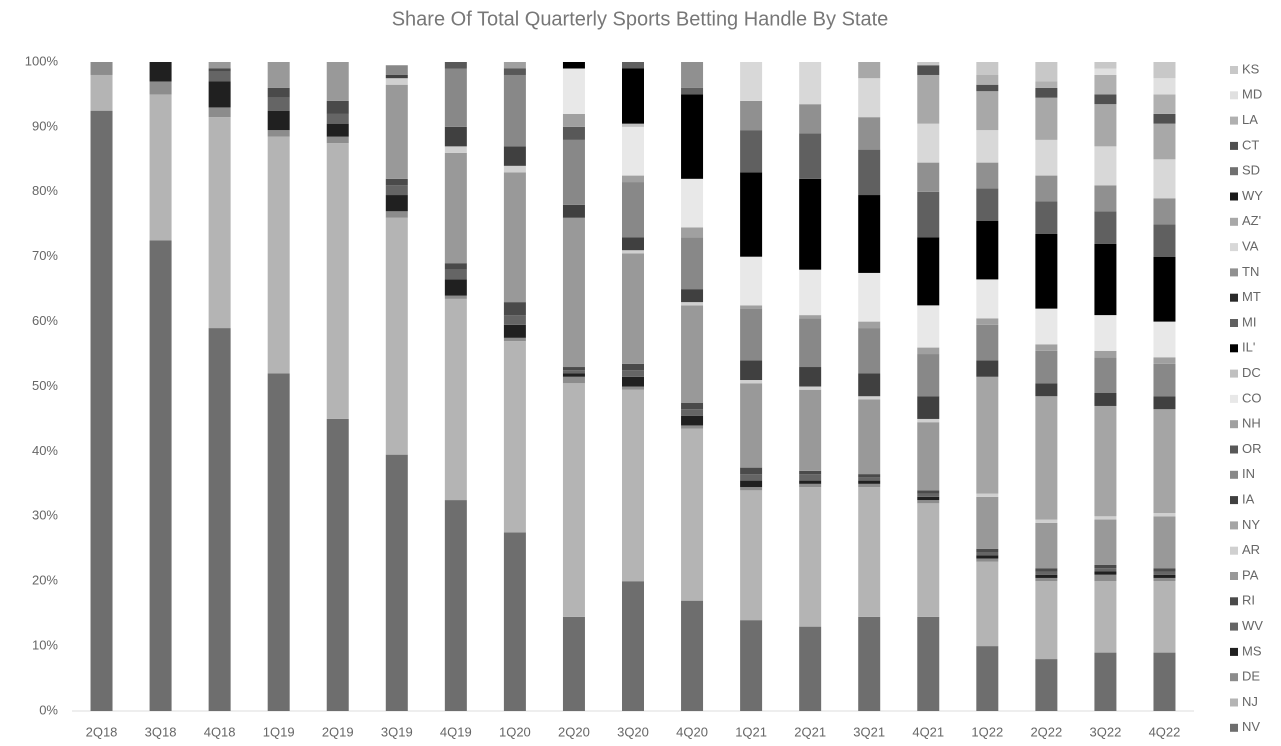 This screenshot has height=746, width=1281. I want to click on x-tick-label: 4Q22, so click(1165, 731).